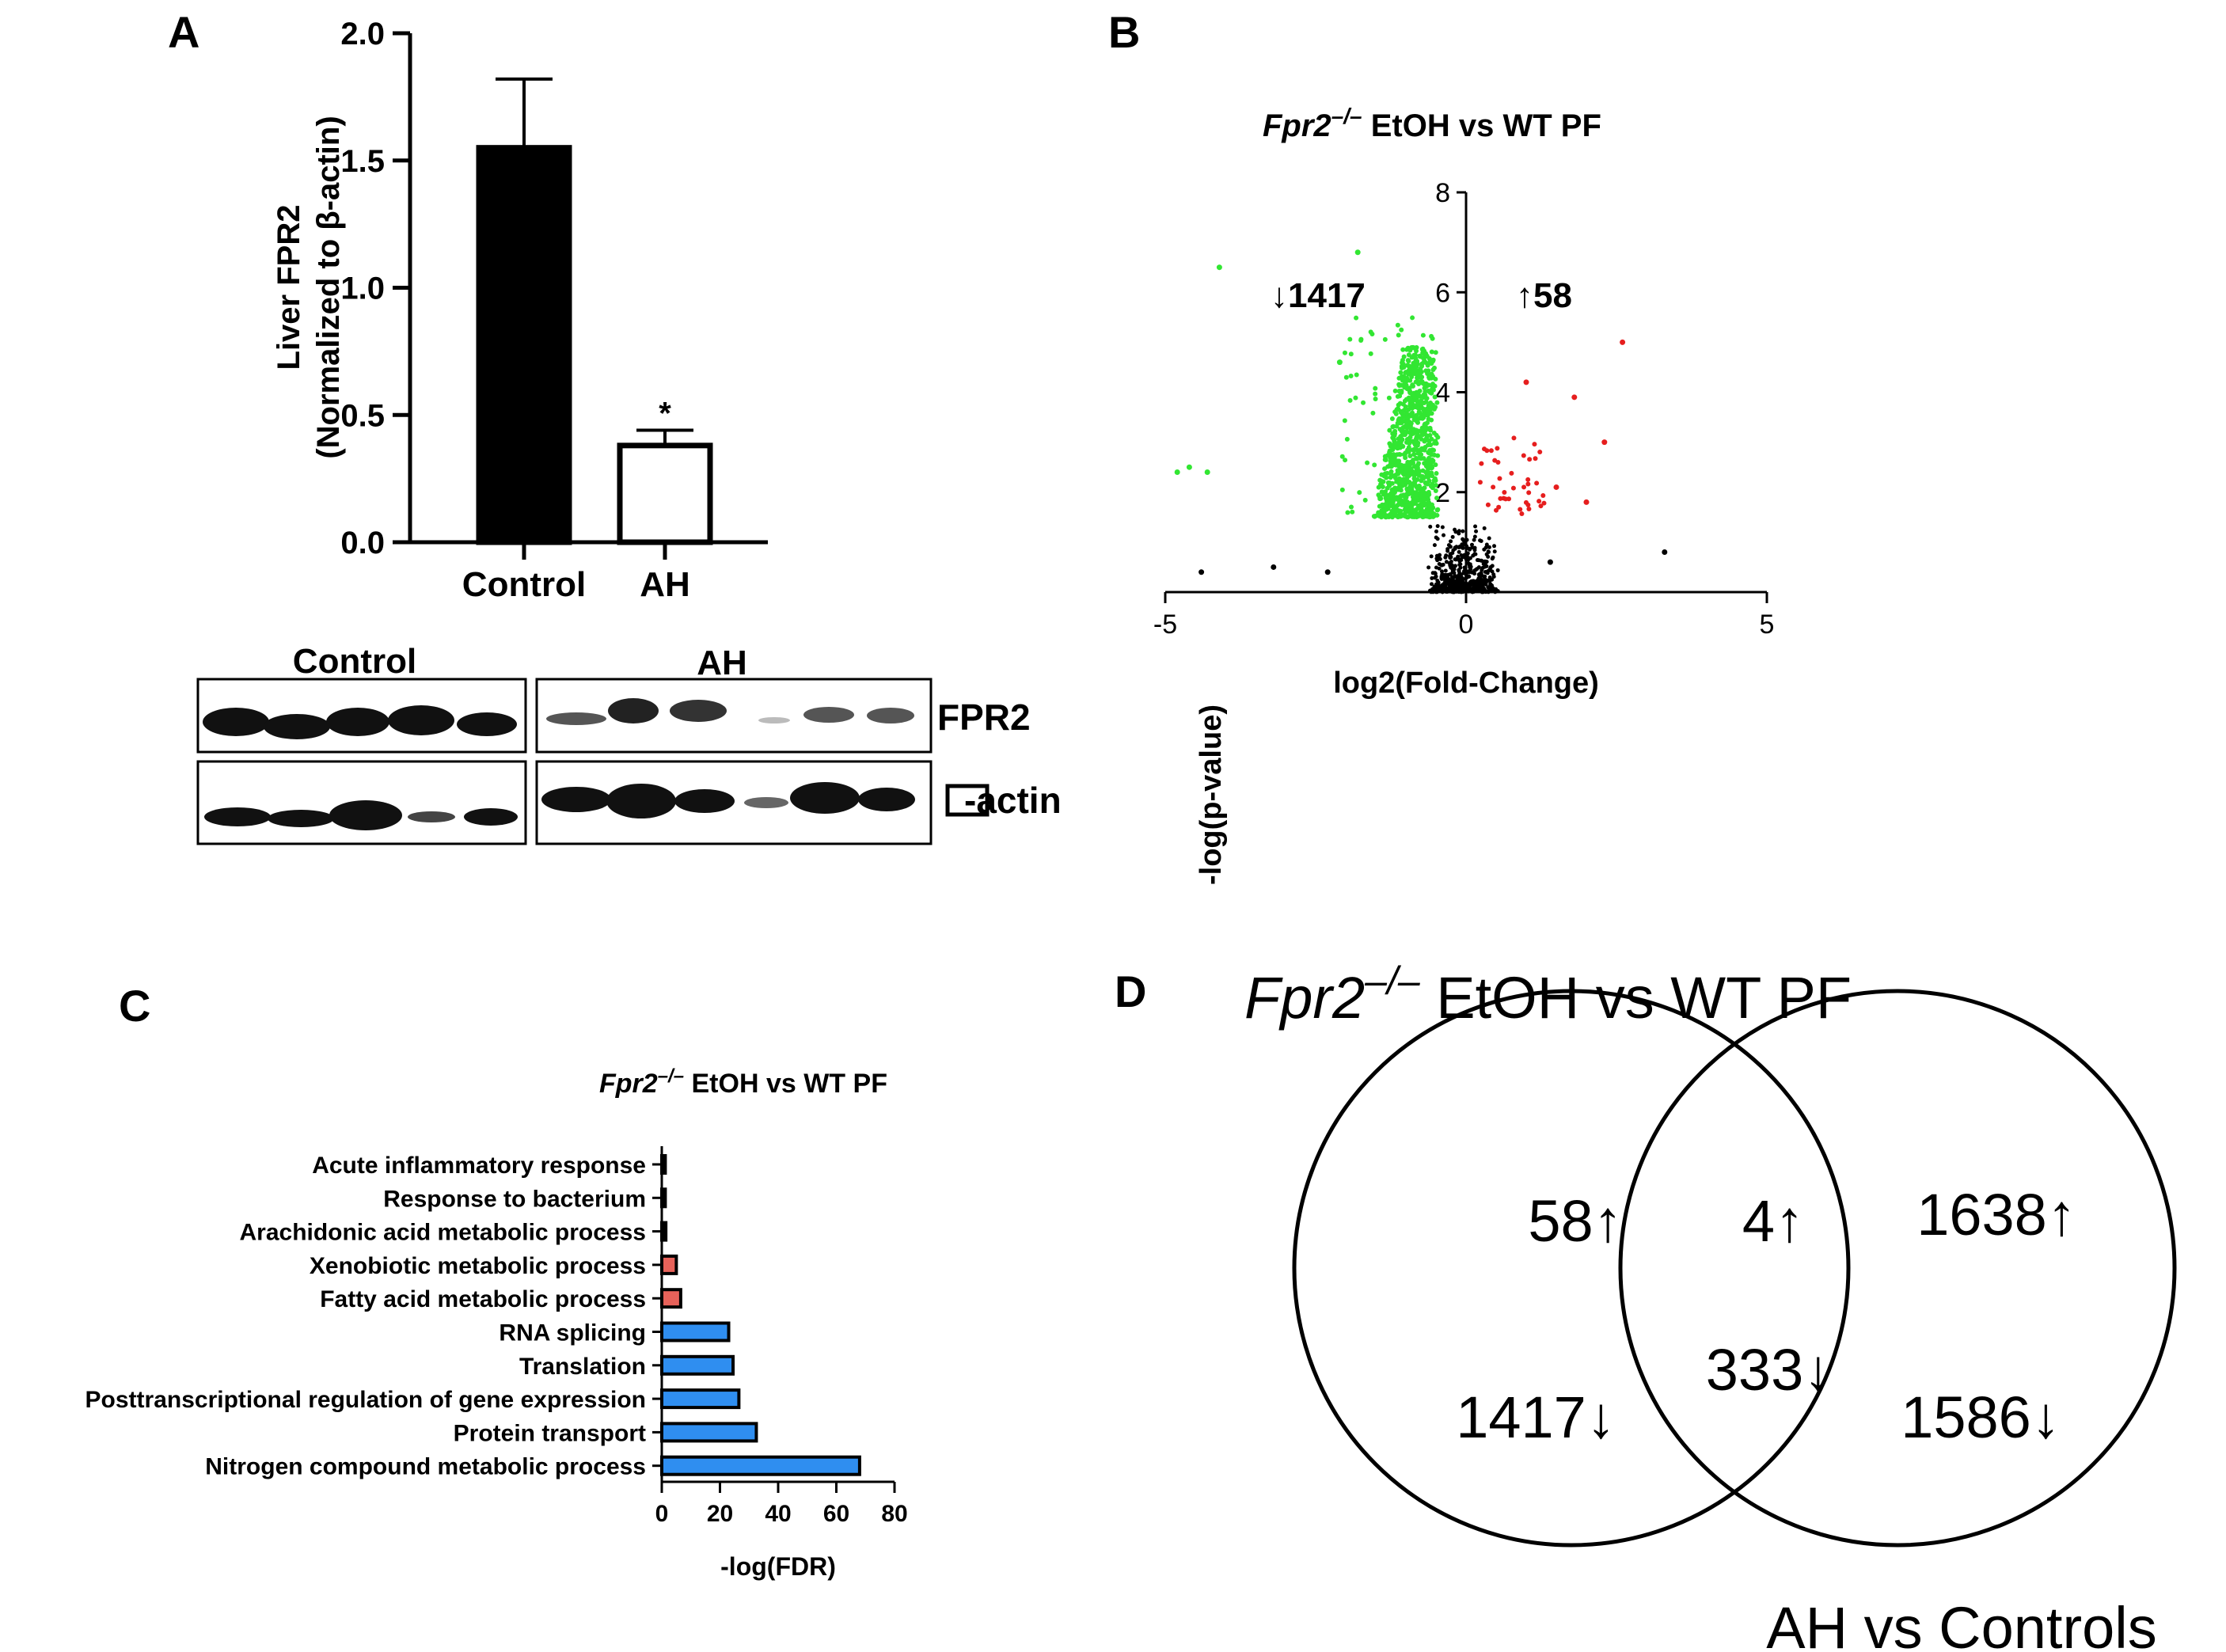 The width and height of the screenshot is (2226, 1652). What do you see at coordinates (1758, 1221) in the screenshot?
I see `venn-overlap-up-count: 4` at bounding box center [1758, 1221].